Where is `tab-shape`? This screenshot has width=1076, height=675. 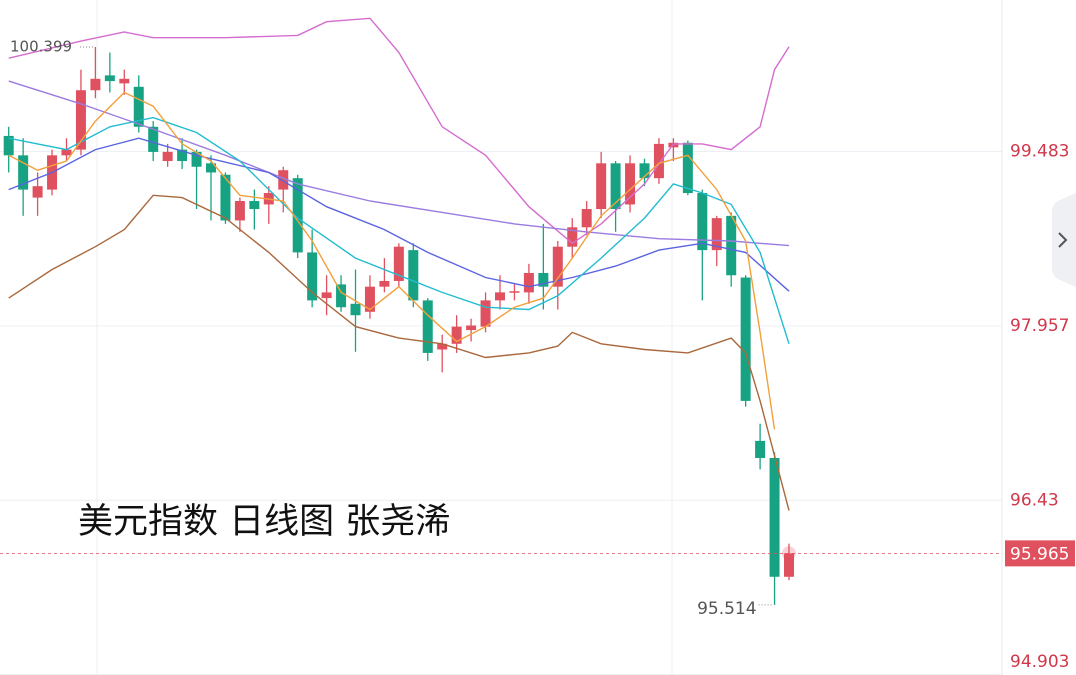
tab-shape is located at coordinates (1064, 240).